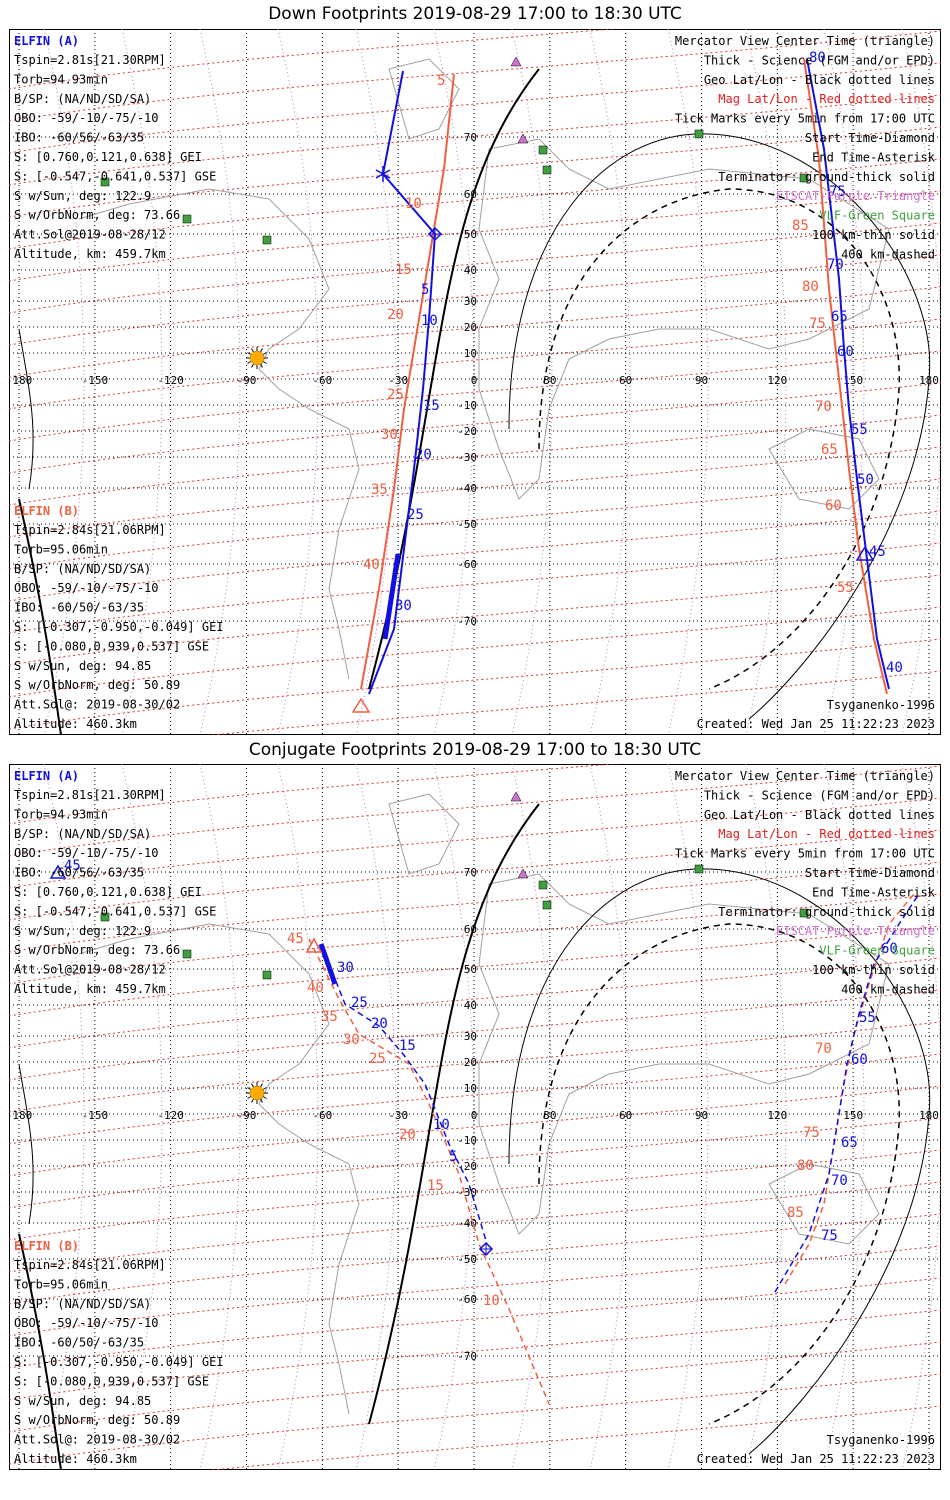 This screenshot has width=950, height=1500. Describe the element at coordinates (423, 455) in the screenshot. I see `elfin-a-time-label: 20` at that location.